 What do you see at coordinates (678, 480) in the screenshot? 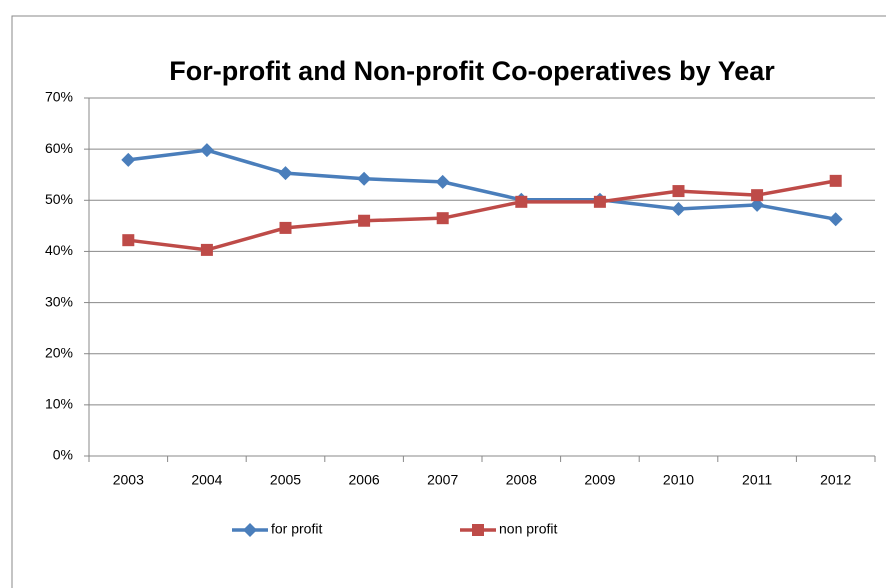
I see `x-tick-label: 2010` at bounding box center [678, 480].